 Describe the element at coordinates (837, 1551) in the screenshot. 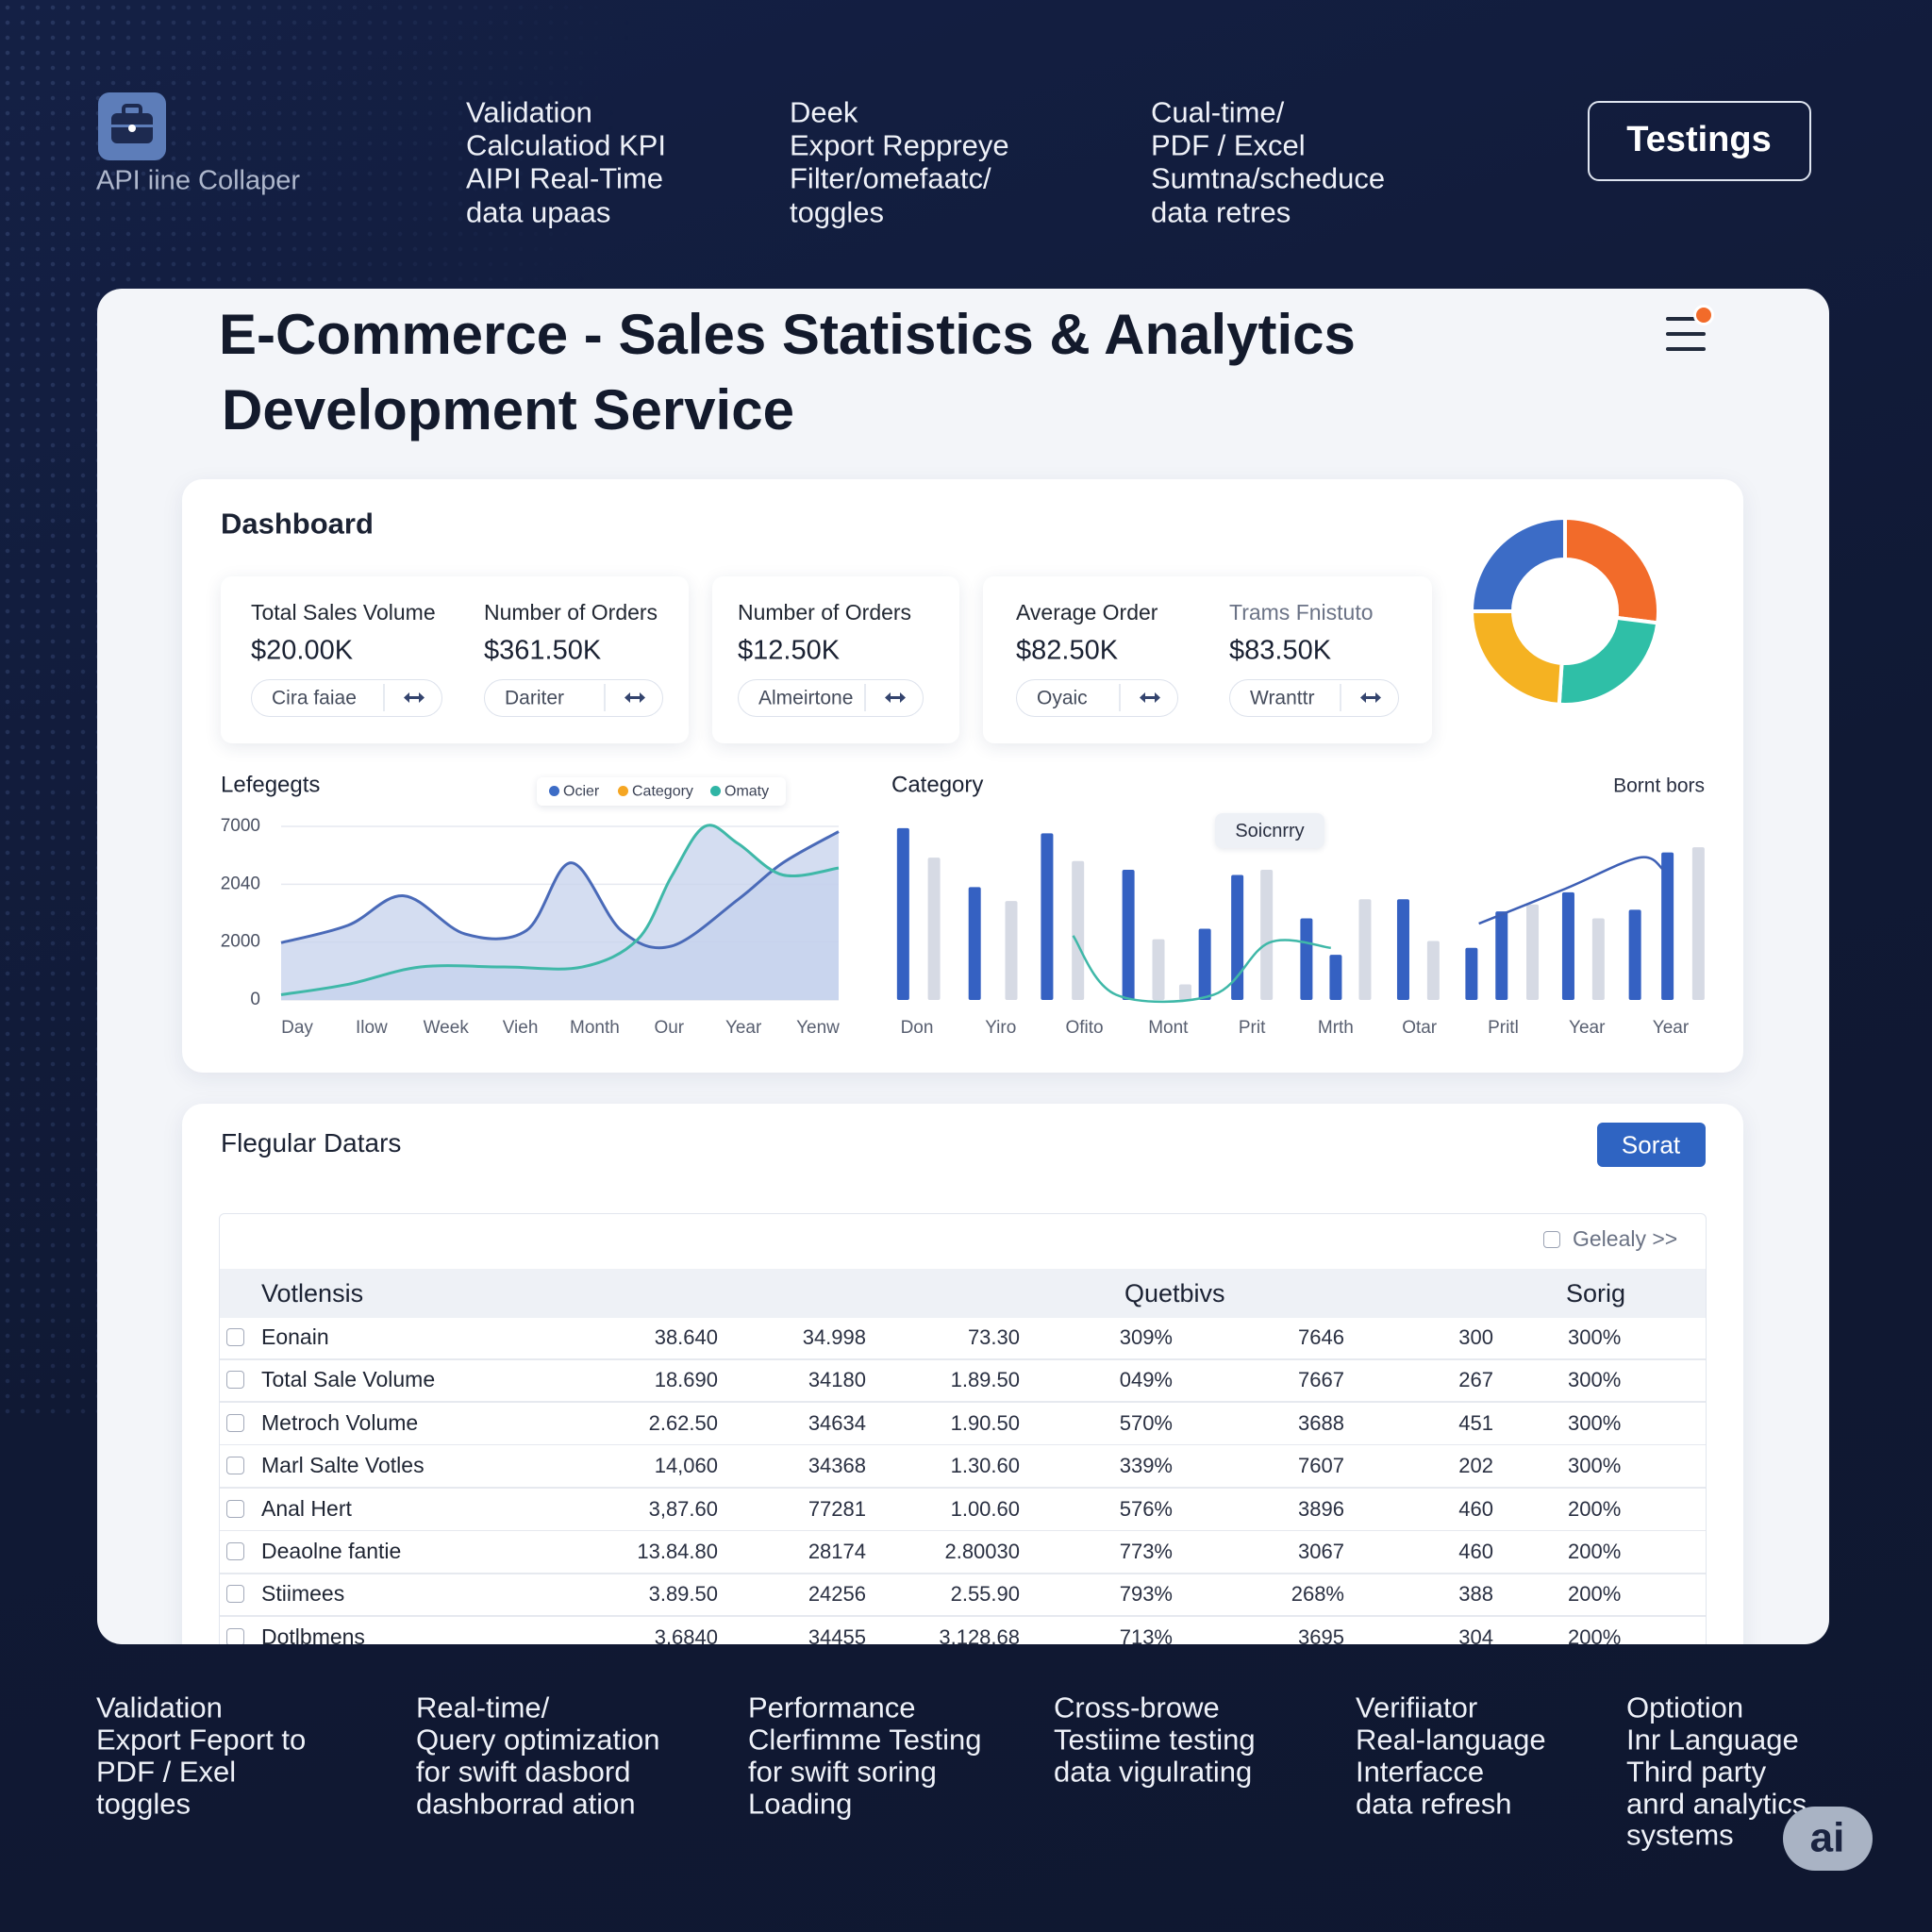

I see `cell: 28174` at that location.